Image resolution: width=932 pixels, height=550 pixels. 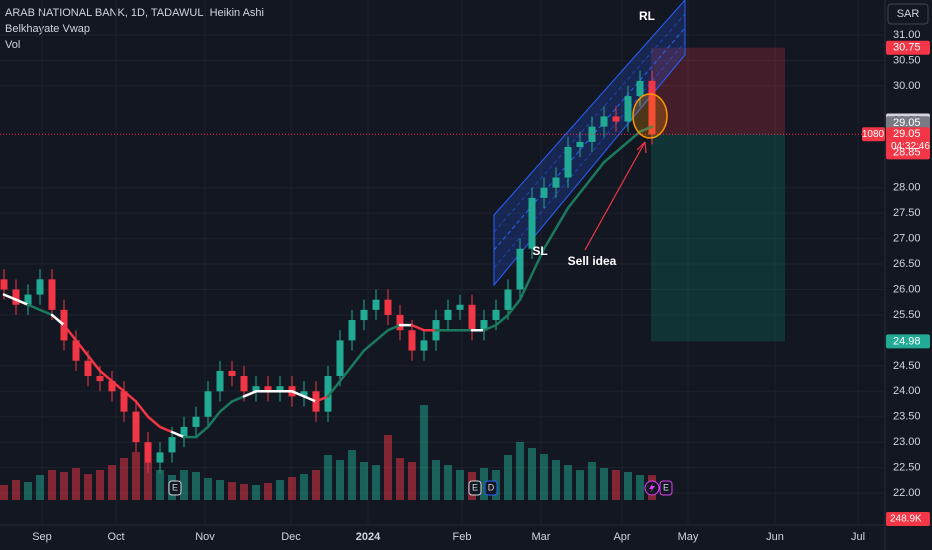 I want to click on indicator-label: Belkhayate Vwap, so click(x=47, y=29).